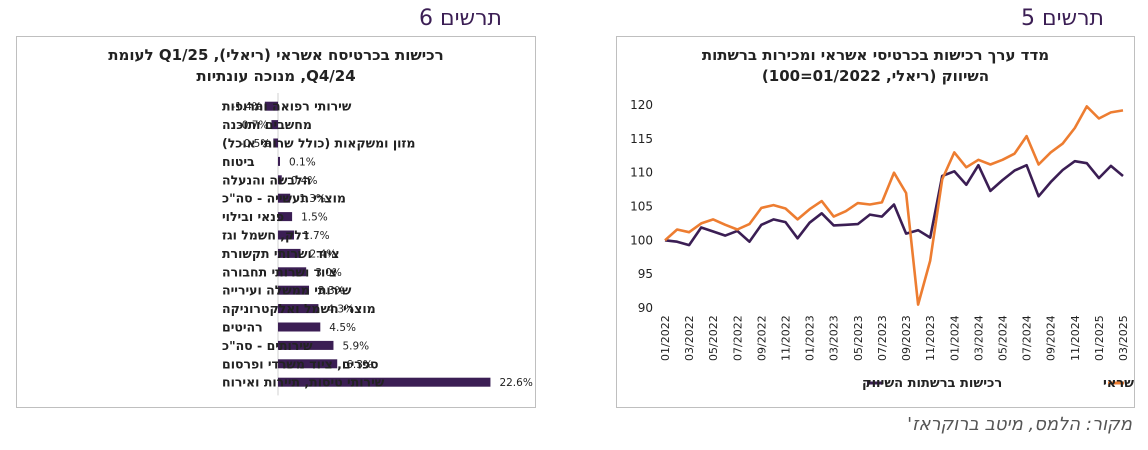 The width and height of the screenshot is (1148, 450). Describe the element at coordinates (1062, 18) in the screenshot. I see `figure-5-label: תרשים 5` at that location.